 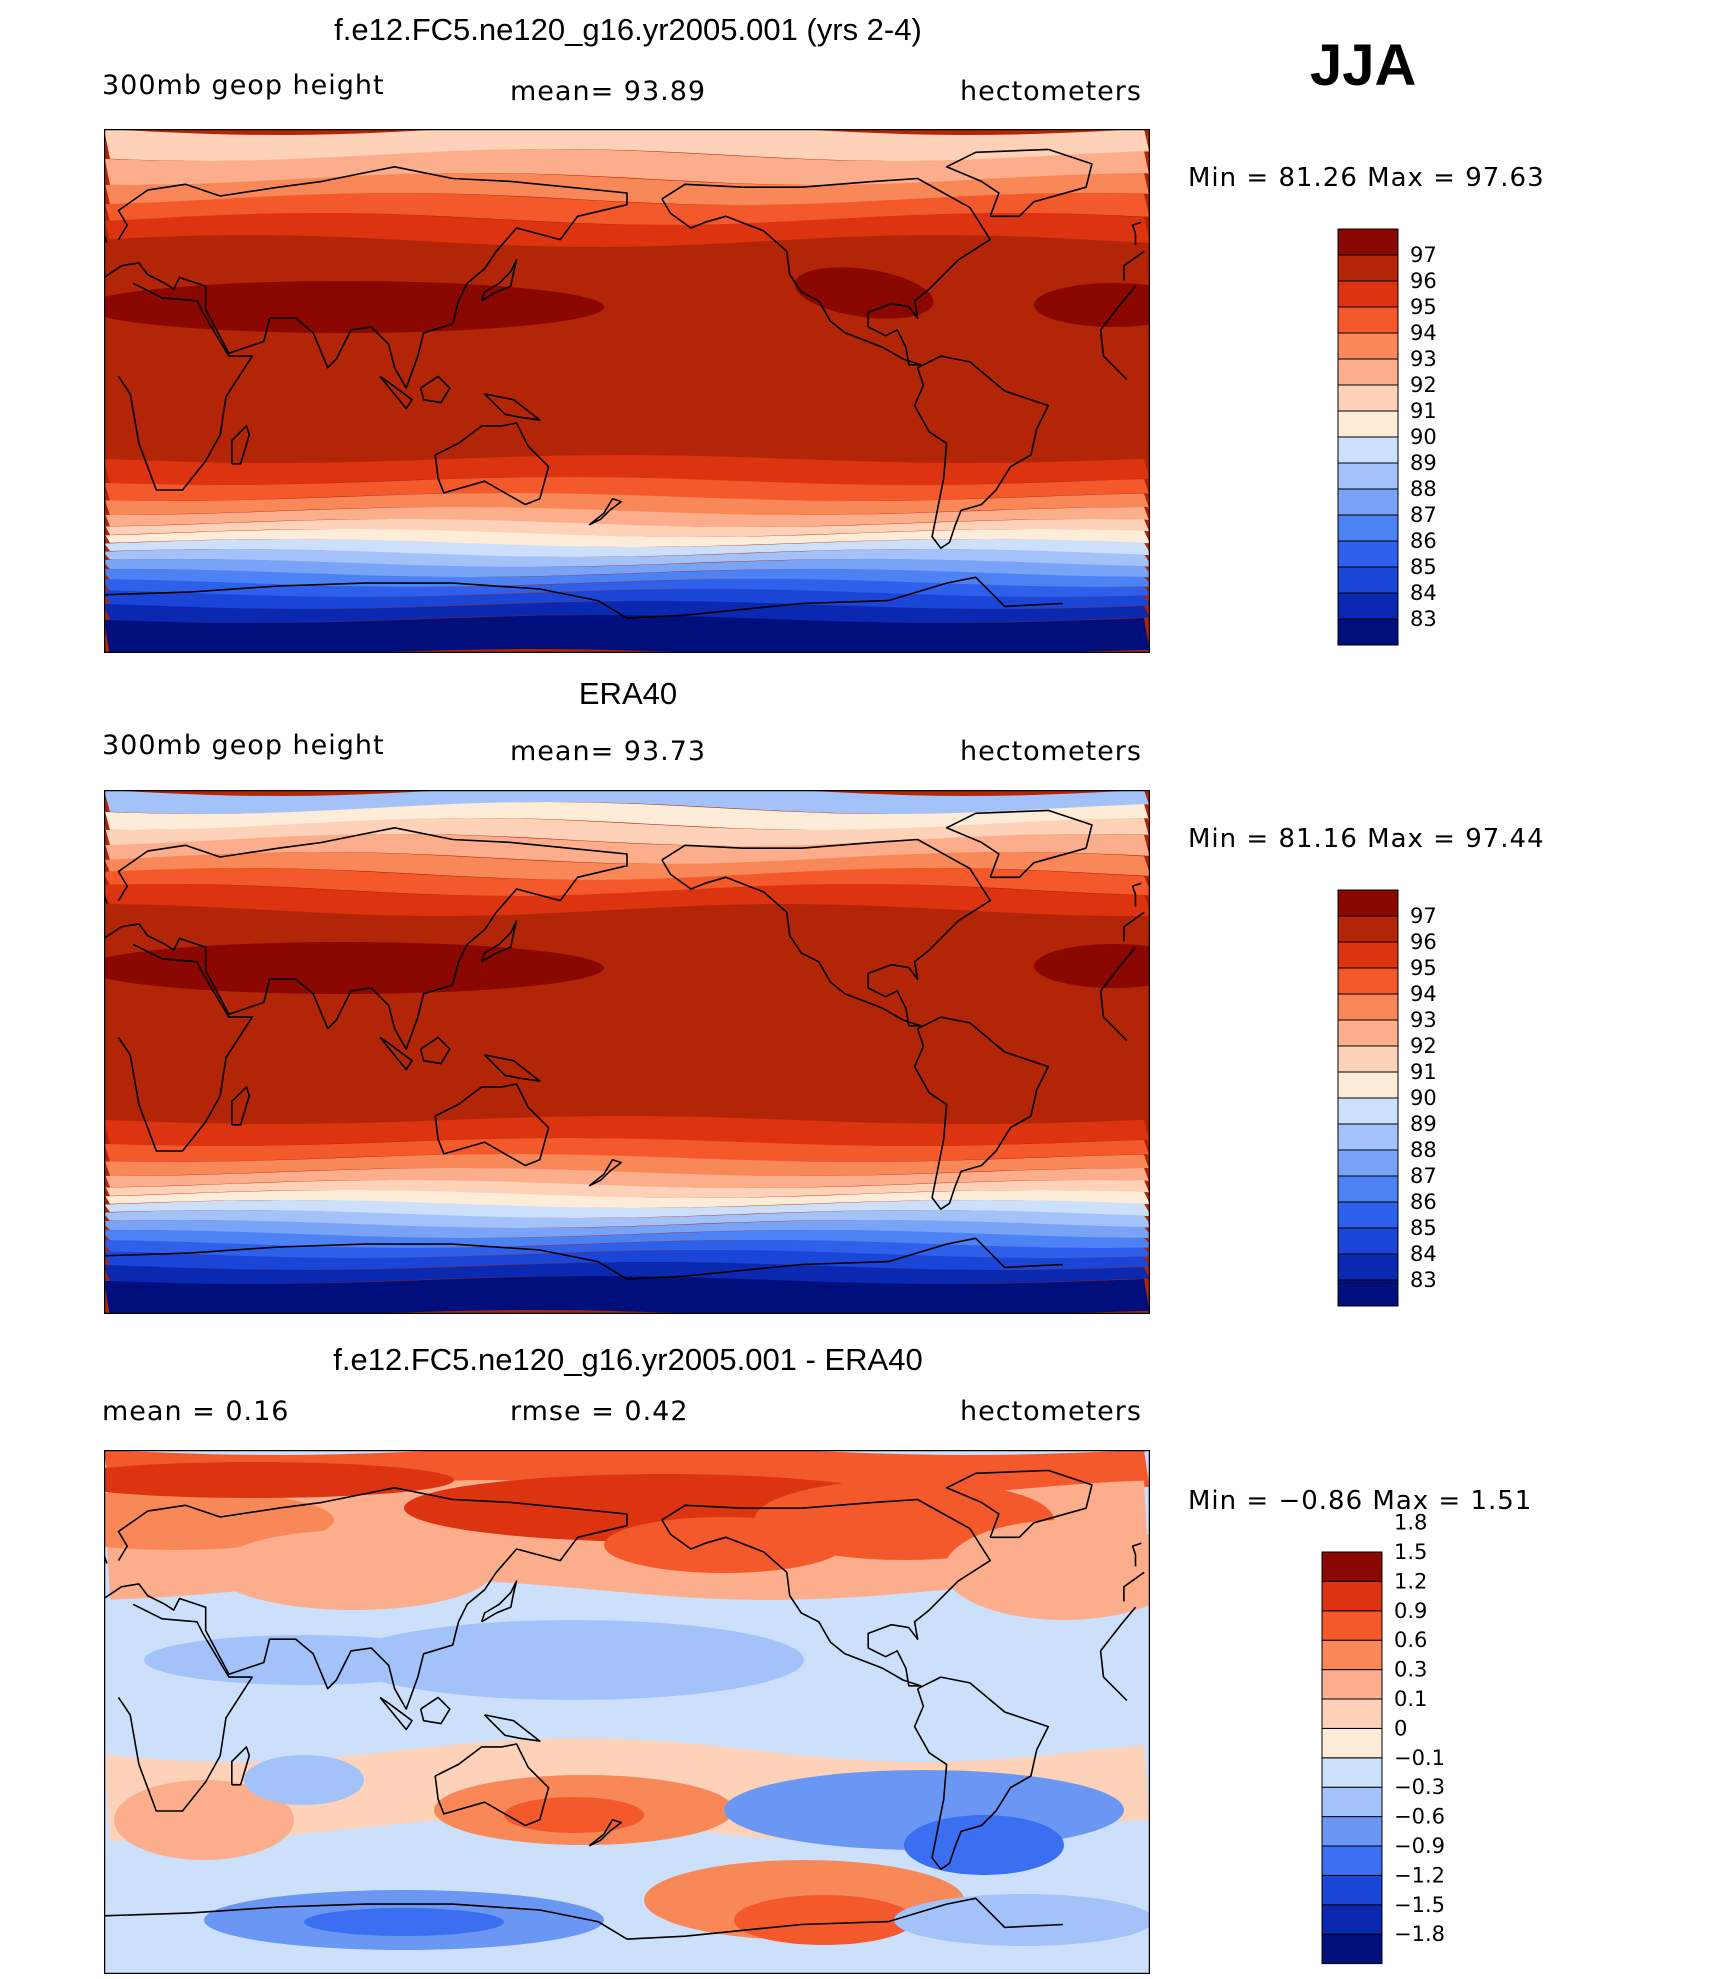 What do you see at coordinates (1423, 968) in the screenshot?
I see `panel2-colorbar-tick-label: 95` at bounding box center [1423, 968].